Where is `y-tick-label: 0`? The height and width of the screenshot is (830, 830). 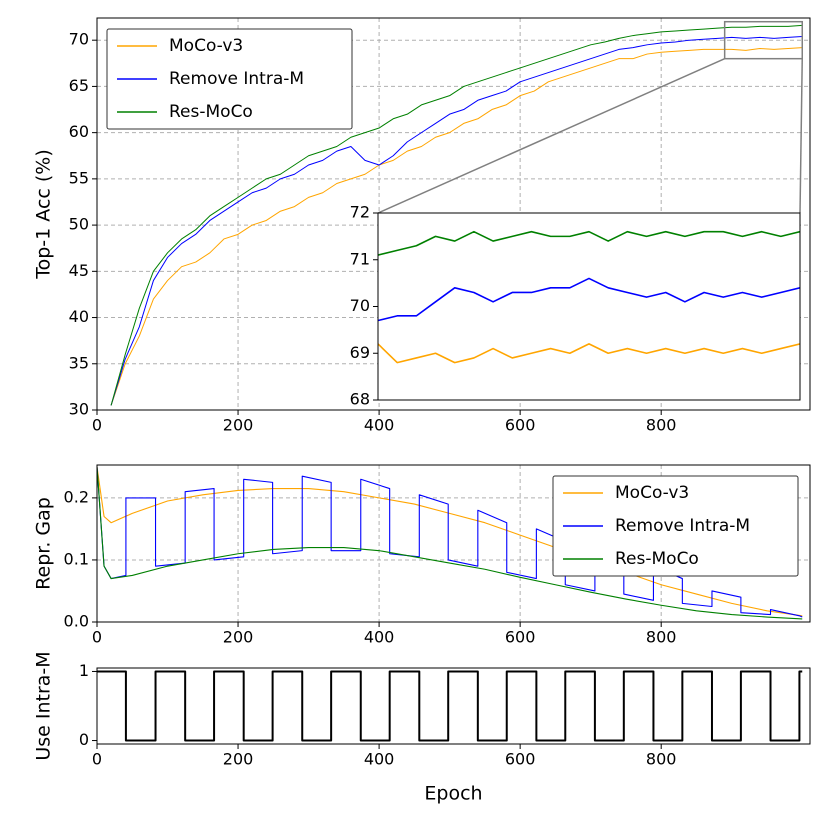 y-tick-label: 0 is located at coordinates (84, 739).